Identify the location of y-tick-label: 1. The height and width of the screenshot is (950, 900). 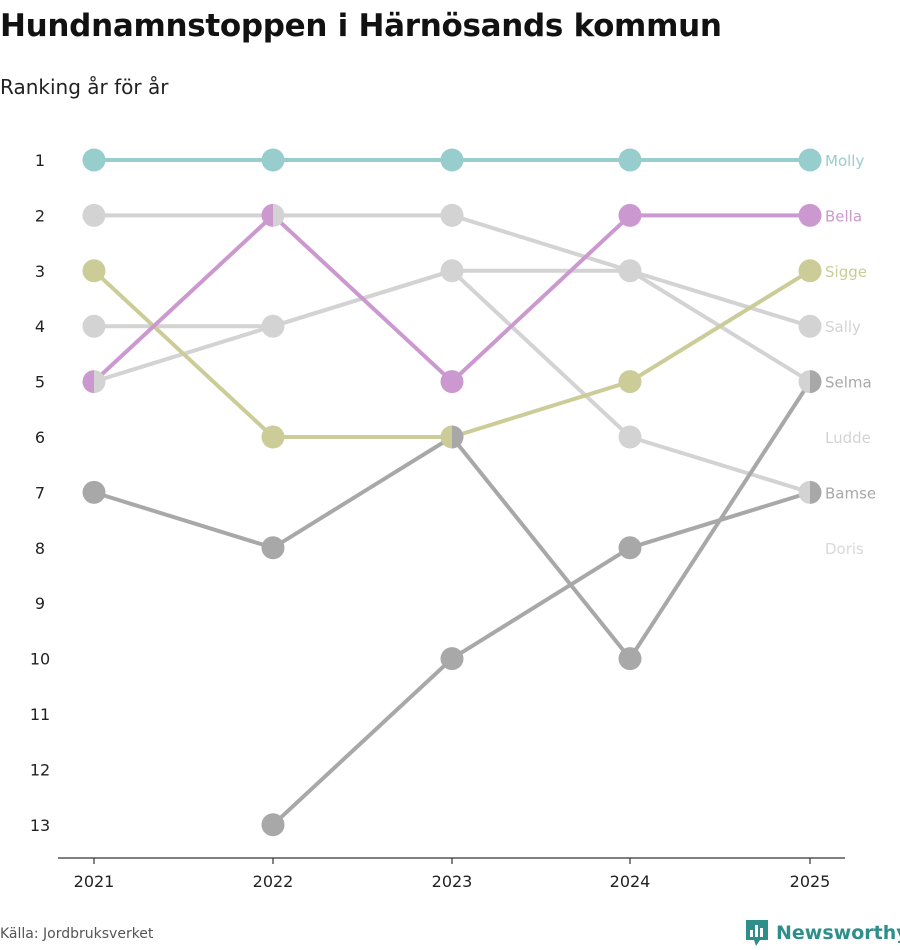
(40, 160).